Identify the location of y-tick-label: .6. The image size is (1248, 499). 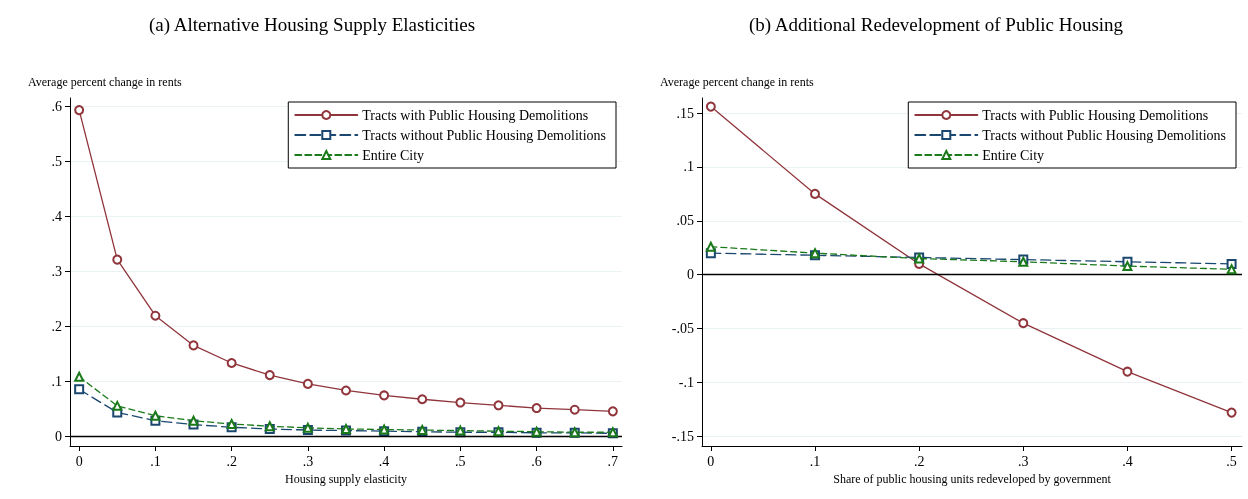
(56, 106).